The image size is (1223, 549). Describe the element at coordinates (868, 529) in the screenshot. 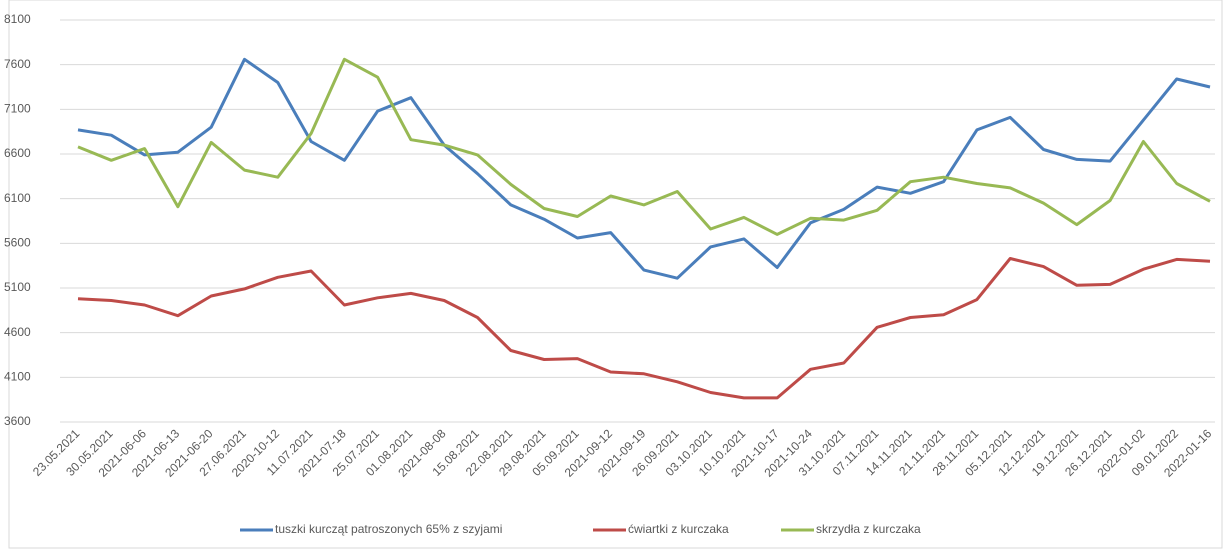

I see `legend-label: skrzydła z kurczaka` at that location.